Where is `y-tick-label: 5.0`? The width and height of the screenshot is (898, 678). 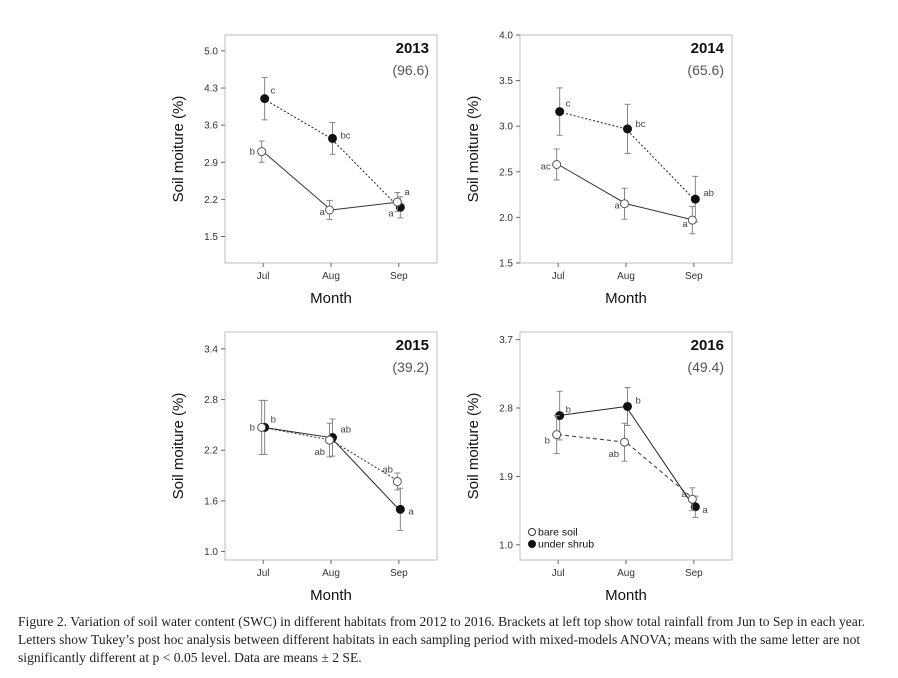
y-tick-label: 5.0 is located at coordinates (211, 51).